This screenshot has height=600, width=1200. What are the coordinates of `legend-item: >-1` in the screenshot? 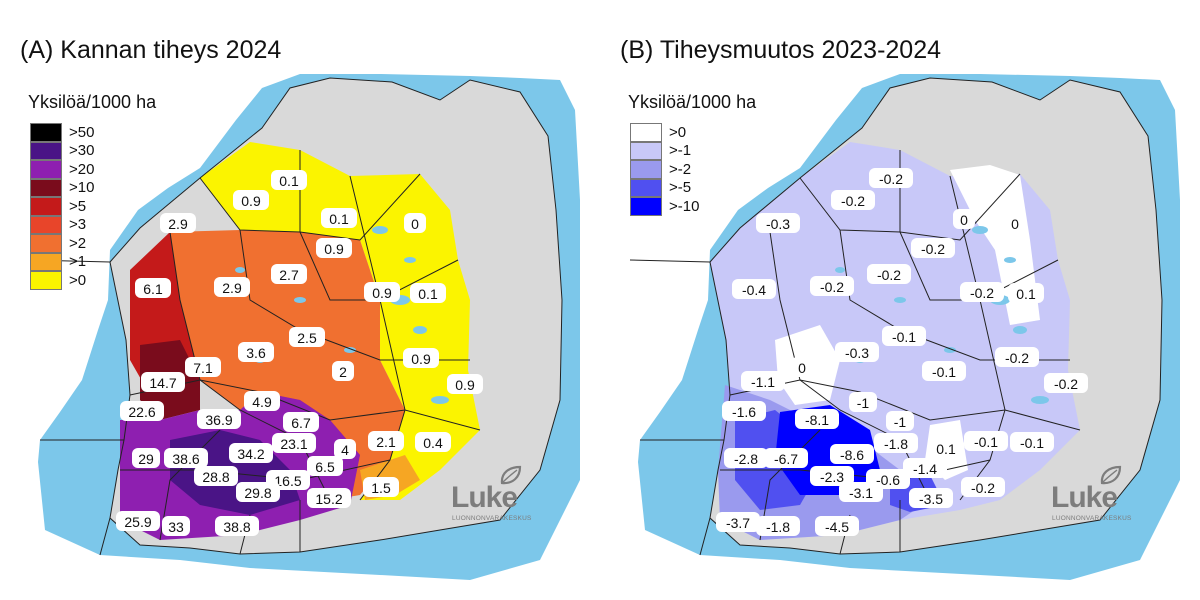 It's located at (693, 150).